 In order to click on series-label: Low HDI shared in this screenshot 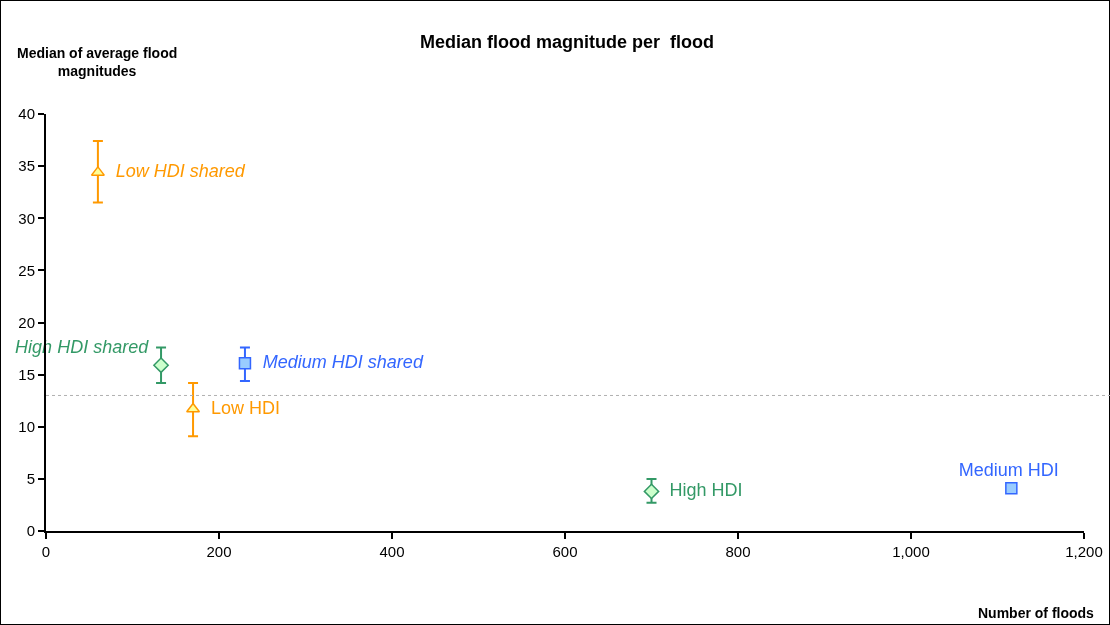, I will do `click(180, 170)`.